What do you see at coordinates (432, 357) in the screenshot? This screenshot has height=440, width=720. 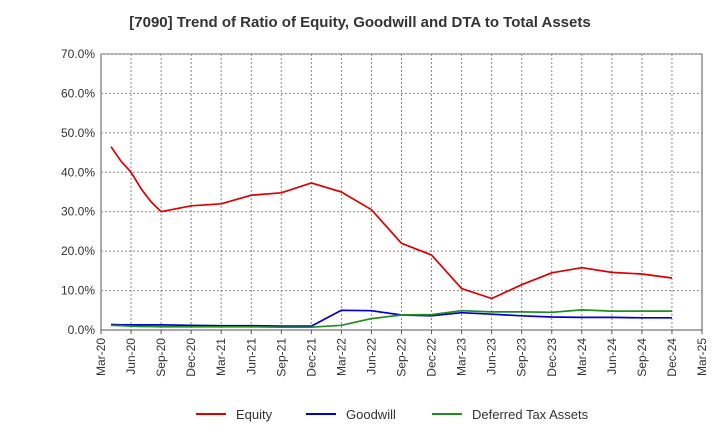 I see `x-tick-label: Dec-22` at bounding box center [432, 357].